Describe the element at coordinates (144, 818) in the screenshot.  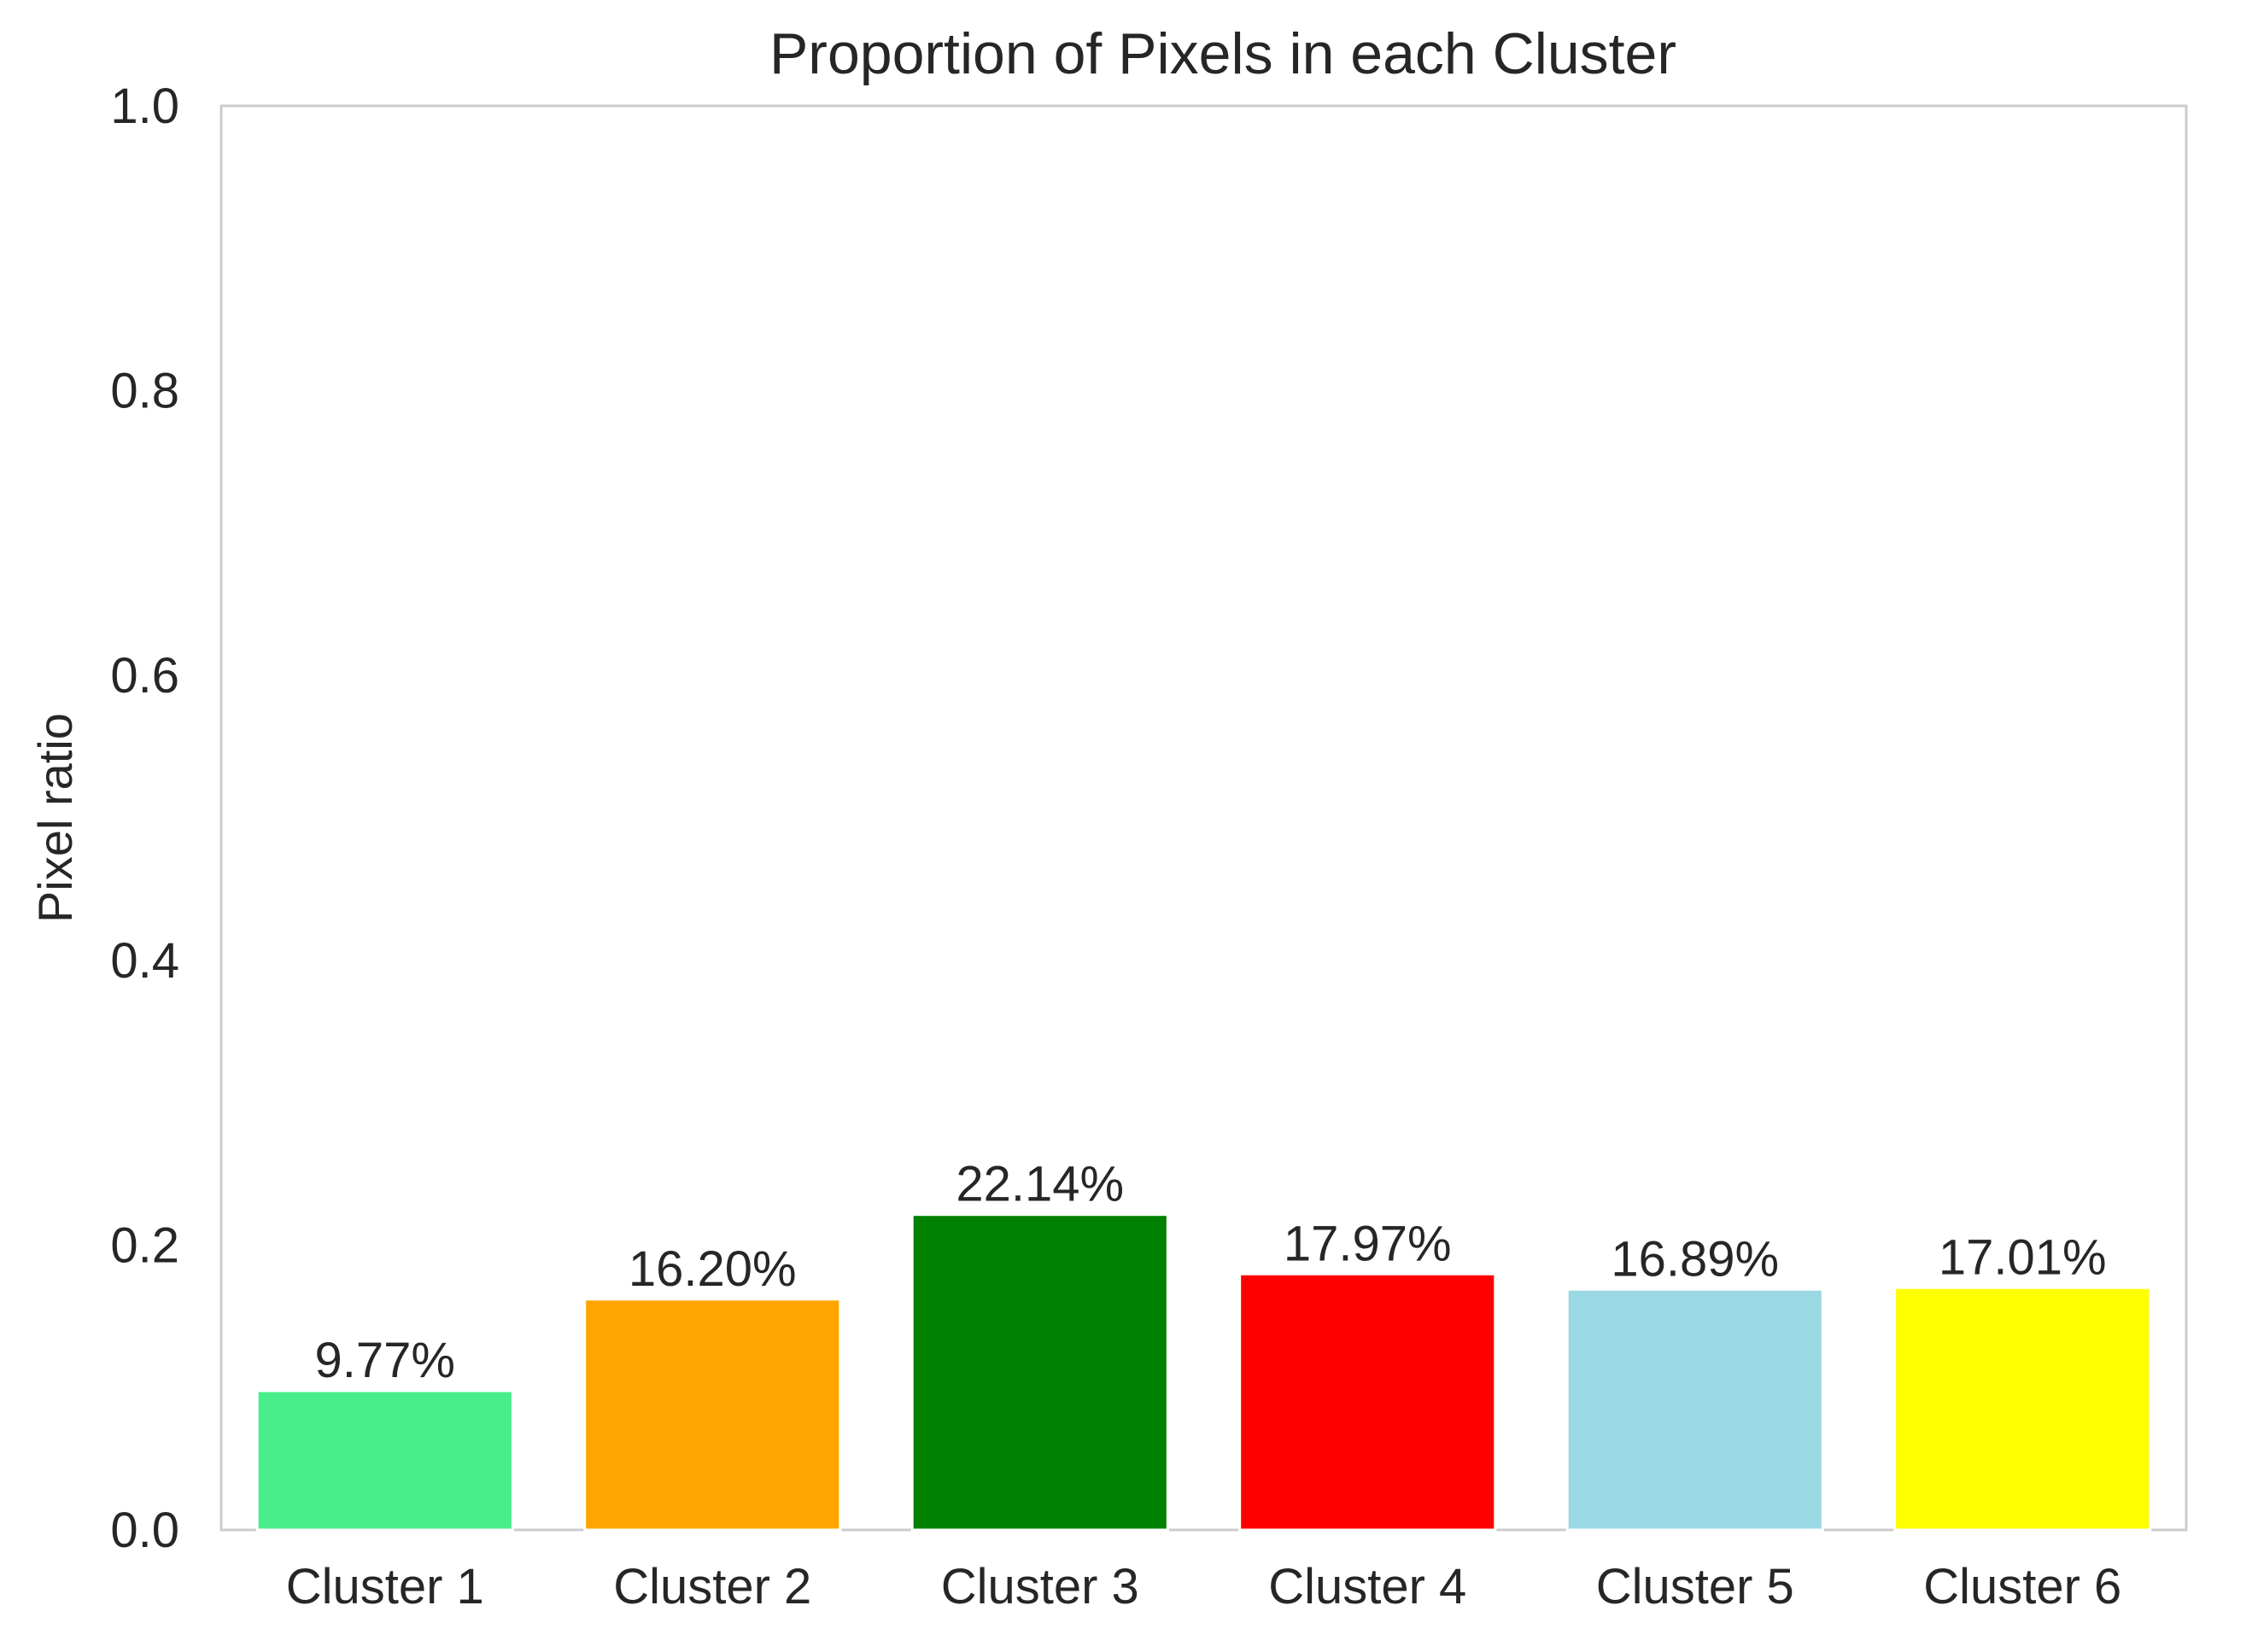
I see `y-axis-ticks: 0.0 0.2 0.4 0.6 0.8 1.0` at that location.